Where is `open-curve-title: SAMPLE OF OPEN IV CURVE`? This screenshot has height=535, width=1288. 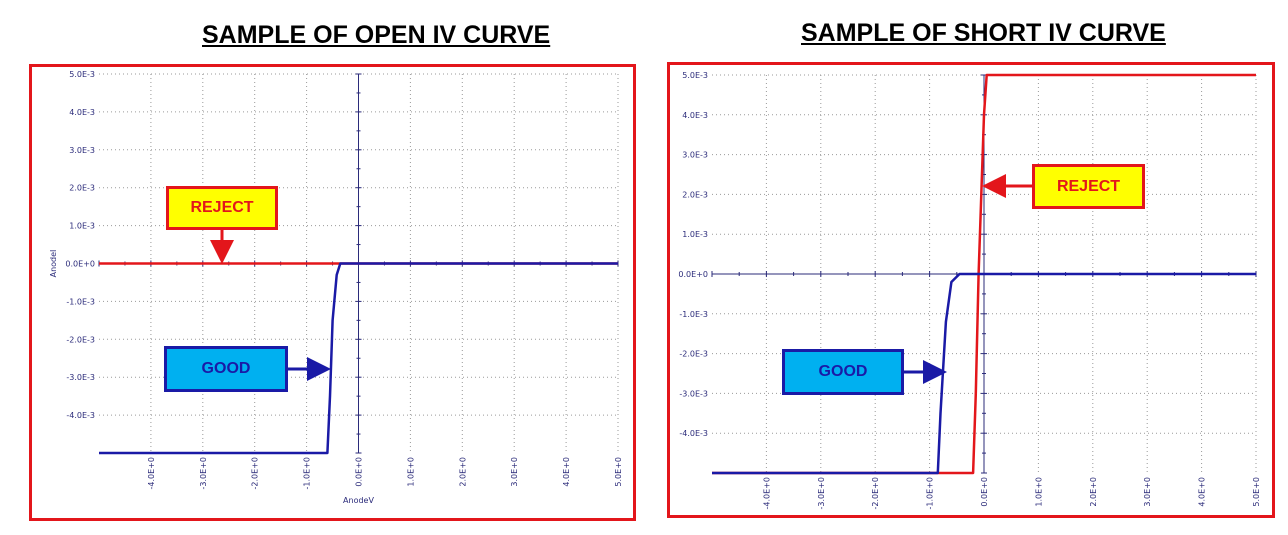 open-curve-title: SAMPLE OF OPEN IV CURVE is located at coordinates (376, 35).